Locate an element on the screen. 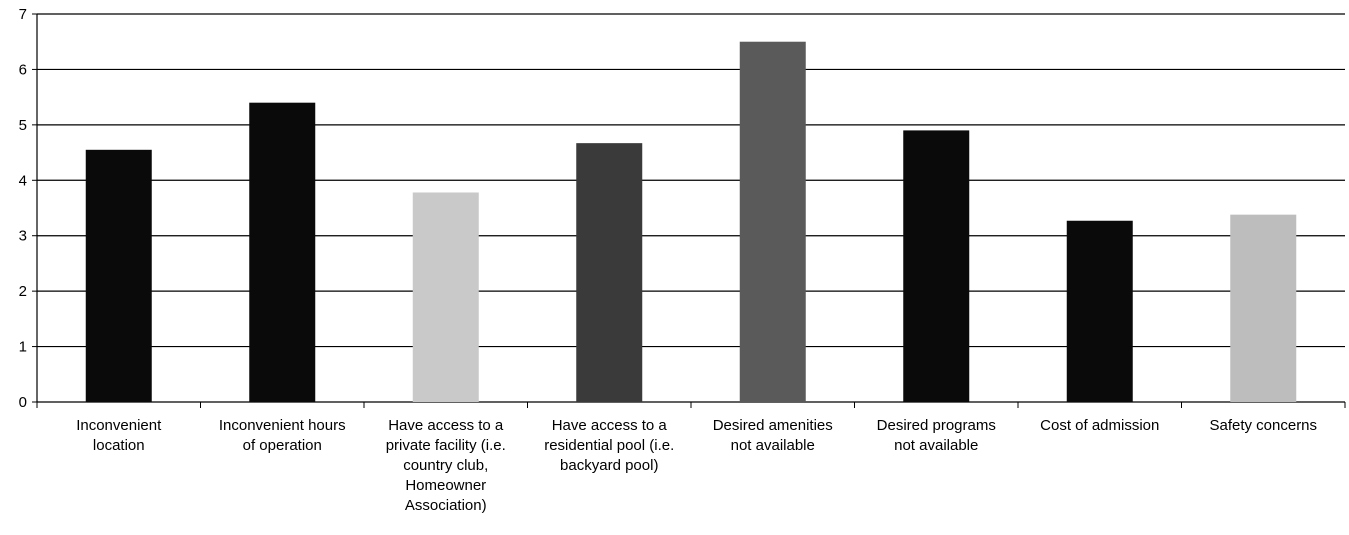  x-category-label: Cost of admission is located at coordinates (1100, 425).